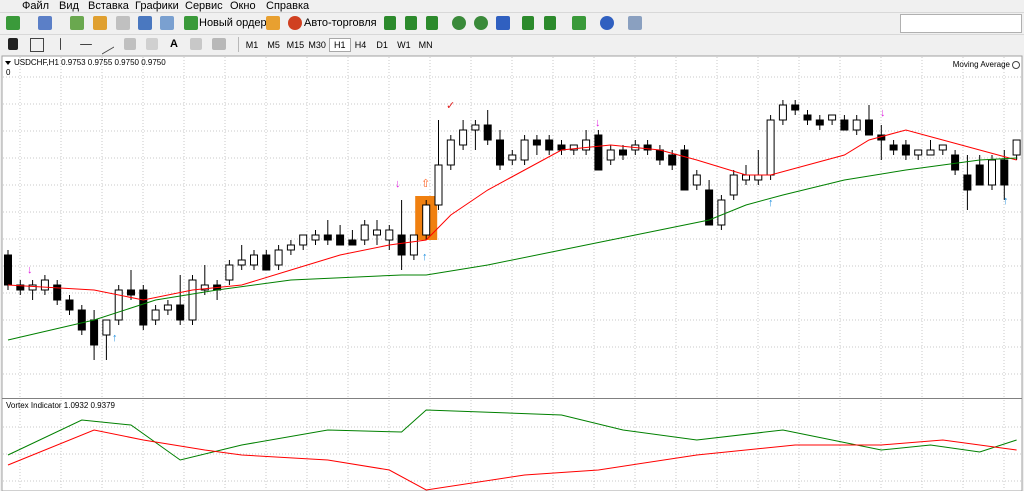 The image size is (1024, 491). Describe the element at coordinates (503, 23) in the screenshot. I see `tile-icon` at that location.